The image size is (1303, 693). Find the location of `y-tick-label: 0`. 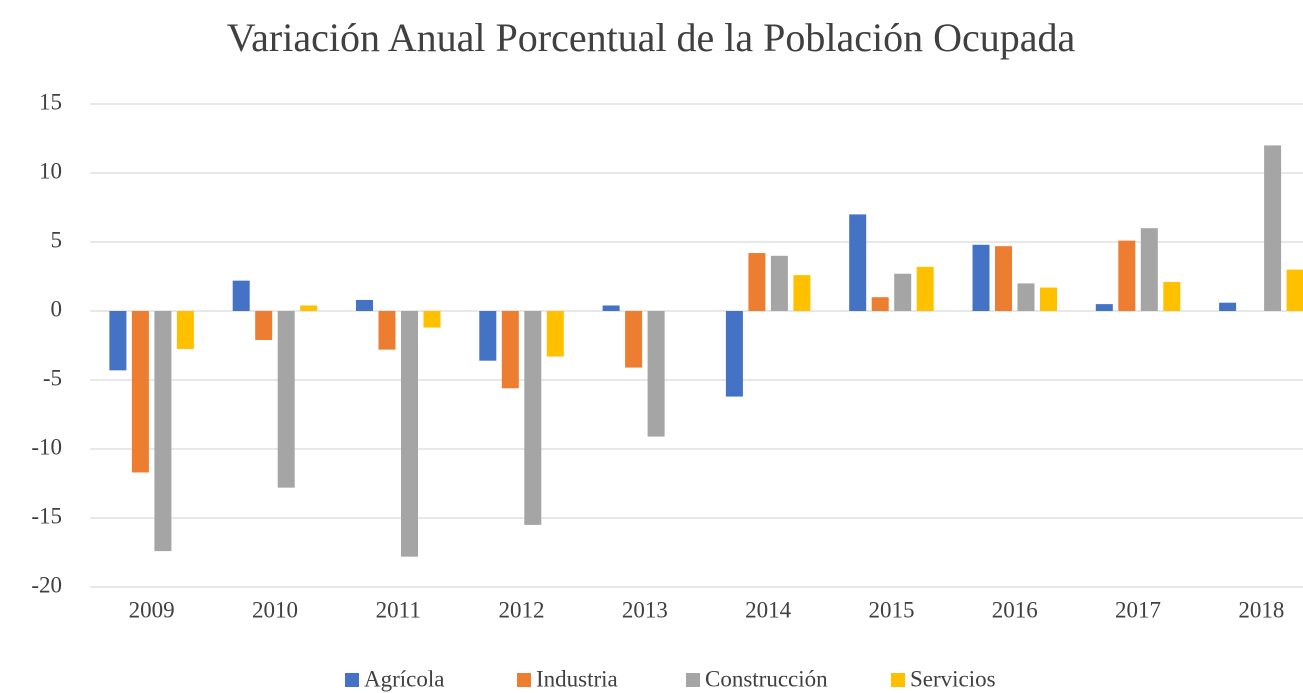

y-tick-label: 0 is located at coordinates (57, 308).